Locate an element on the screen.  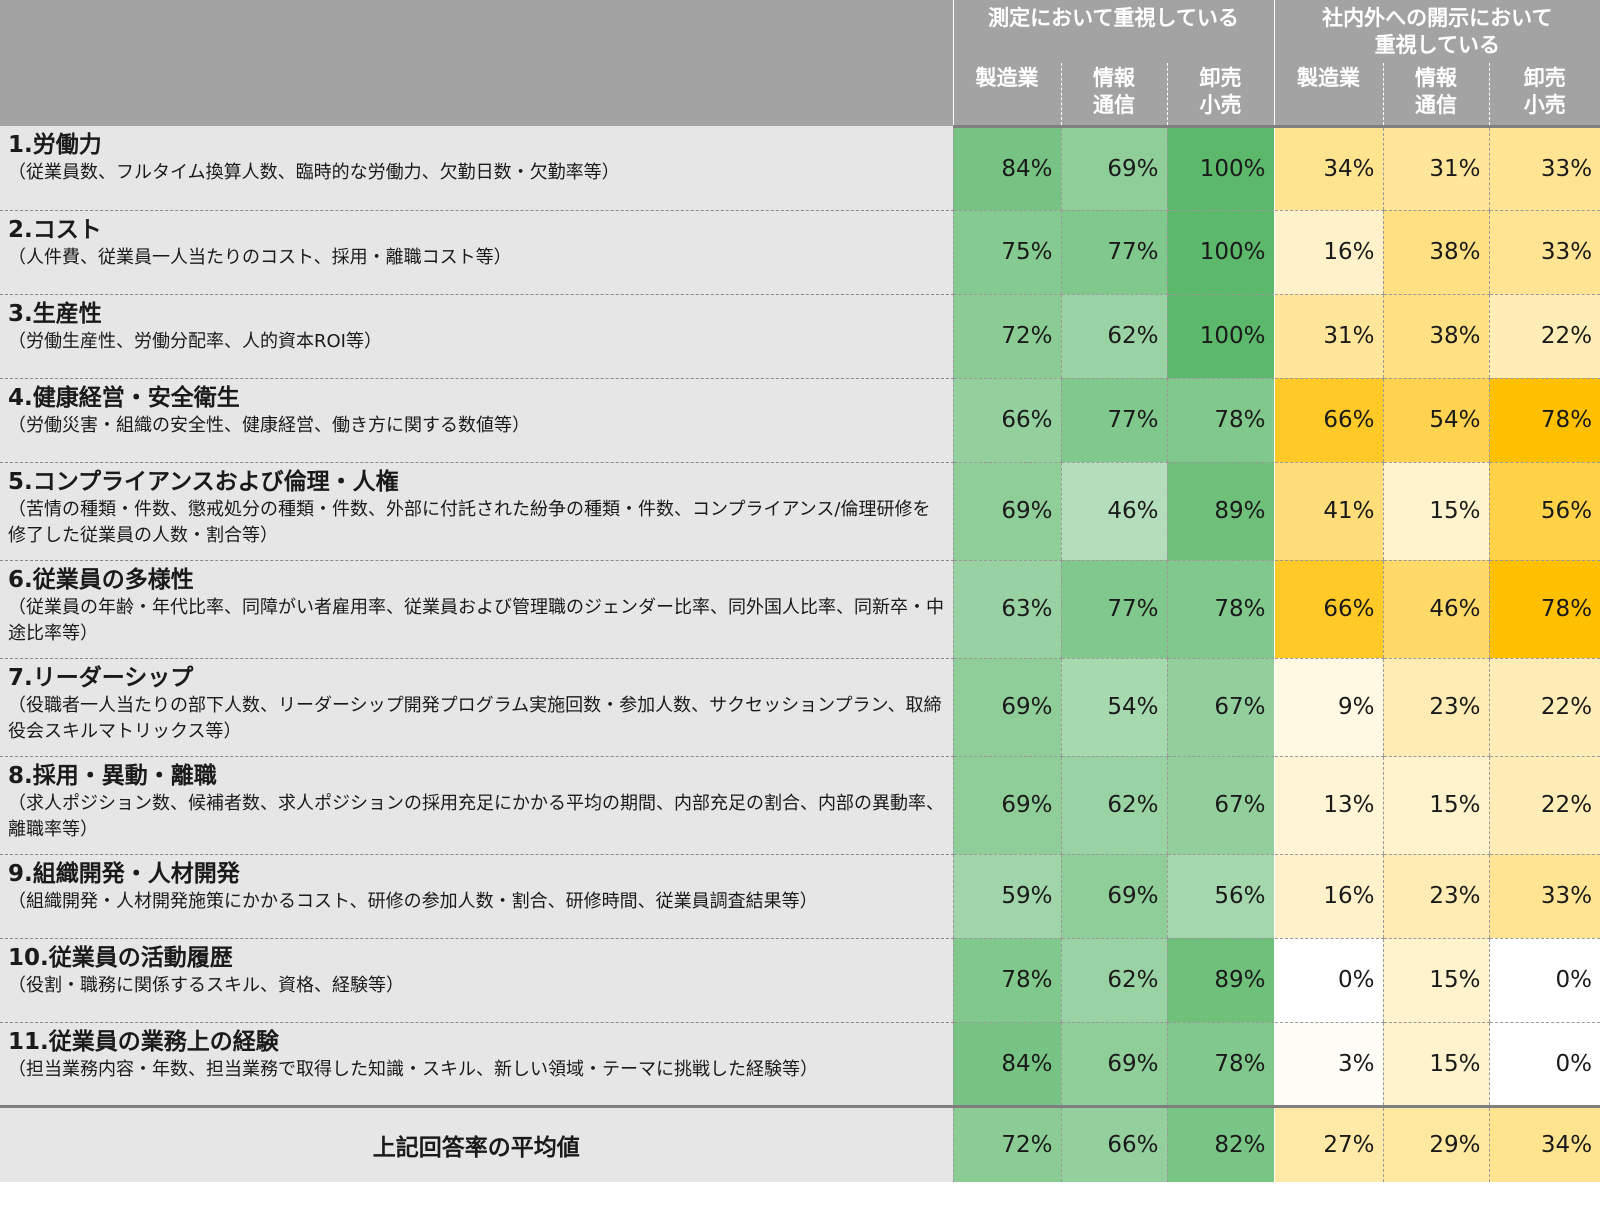
column-header-line2: 小売 is located at coordinates (1544, 105).